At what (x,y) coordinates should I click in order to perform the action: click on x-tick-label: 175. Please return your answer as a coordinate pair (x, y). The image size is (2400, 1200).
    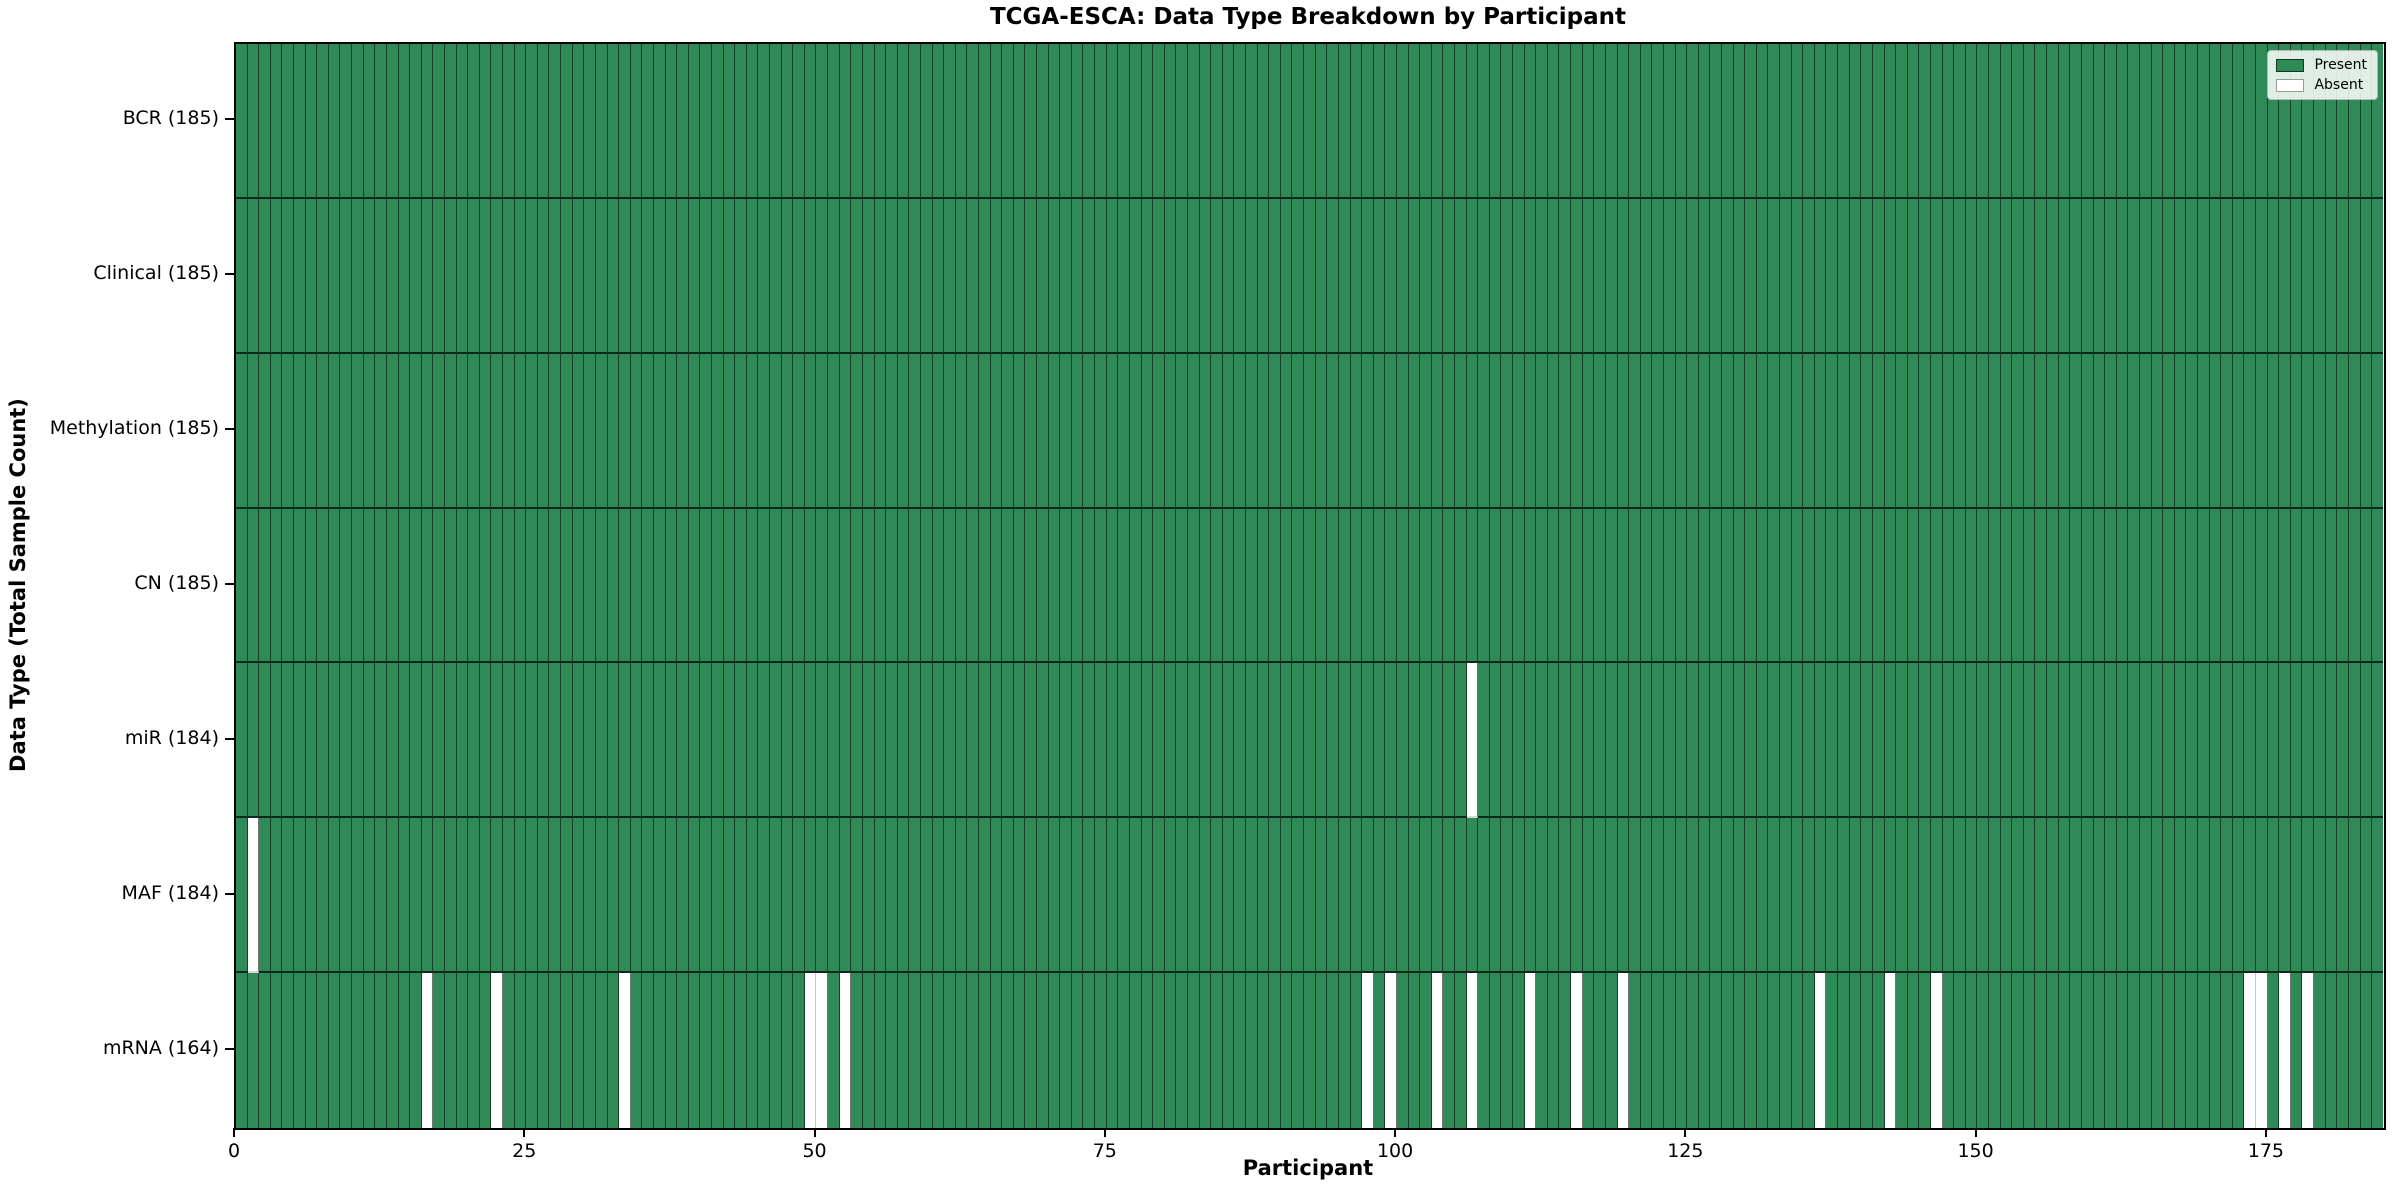
    Looking at the image, I should click on (2266, 1151).